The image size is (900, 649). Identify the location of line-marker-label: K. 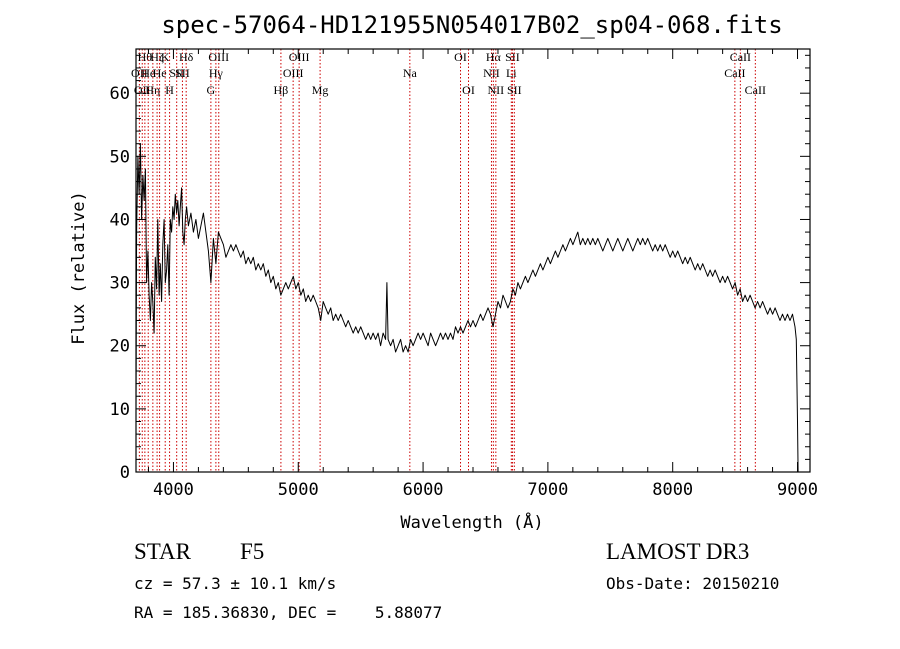
(165, 57).